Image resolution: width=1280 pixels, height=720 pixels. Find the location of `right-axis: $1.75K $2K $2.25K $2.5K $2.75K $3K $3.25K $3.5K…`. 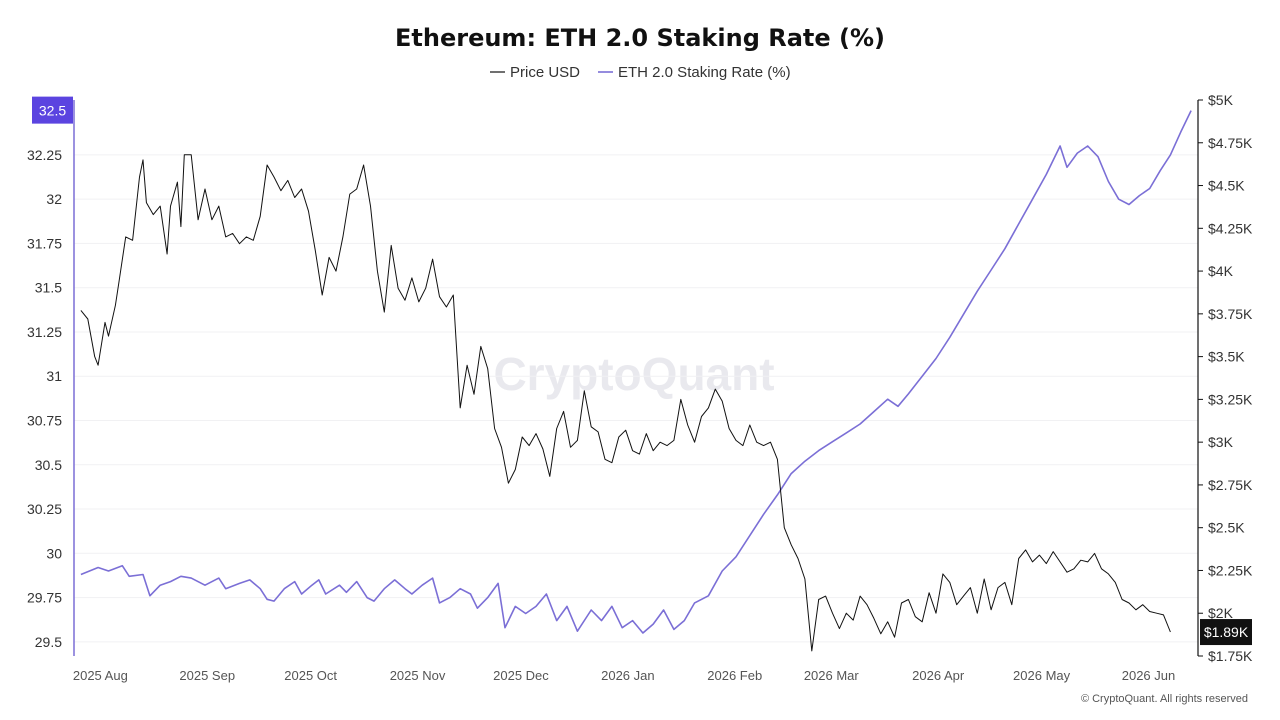

right-axis: $1.75K $2K $2.25K $2.5K $2.75K $3K $3.25K $3.5K… is located at coordinates (1225, 378).